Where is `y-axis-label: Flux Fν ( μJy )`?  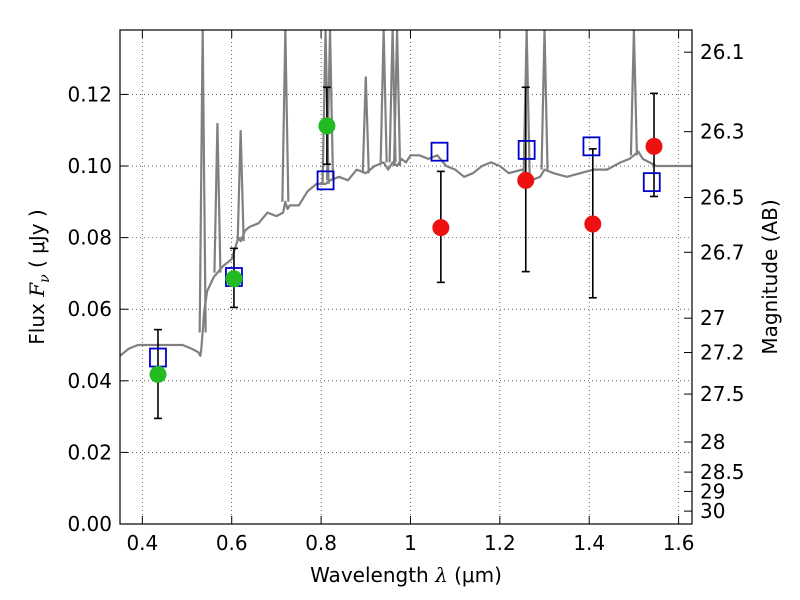 y-axis-label: Flux Fν ( μJy ) is located at coordinates (39, 276).